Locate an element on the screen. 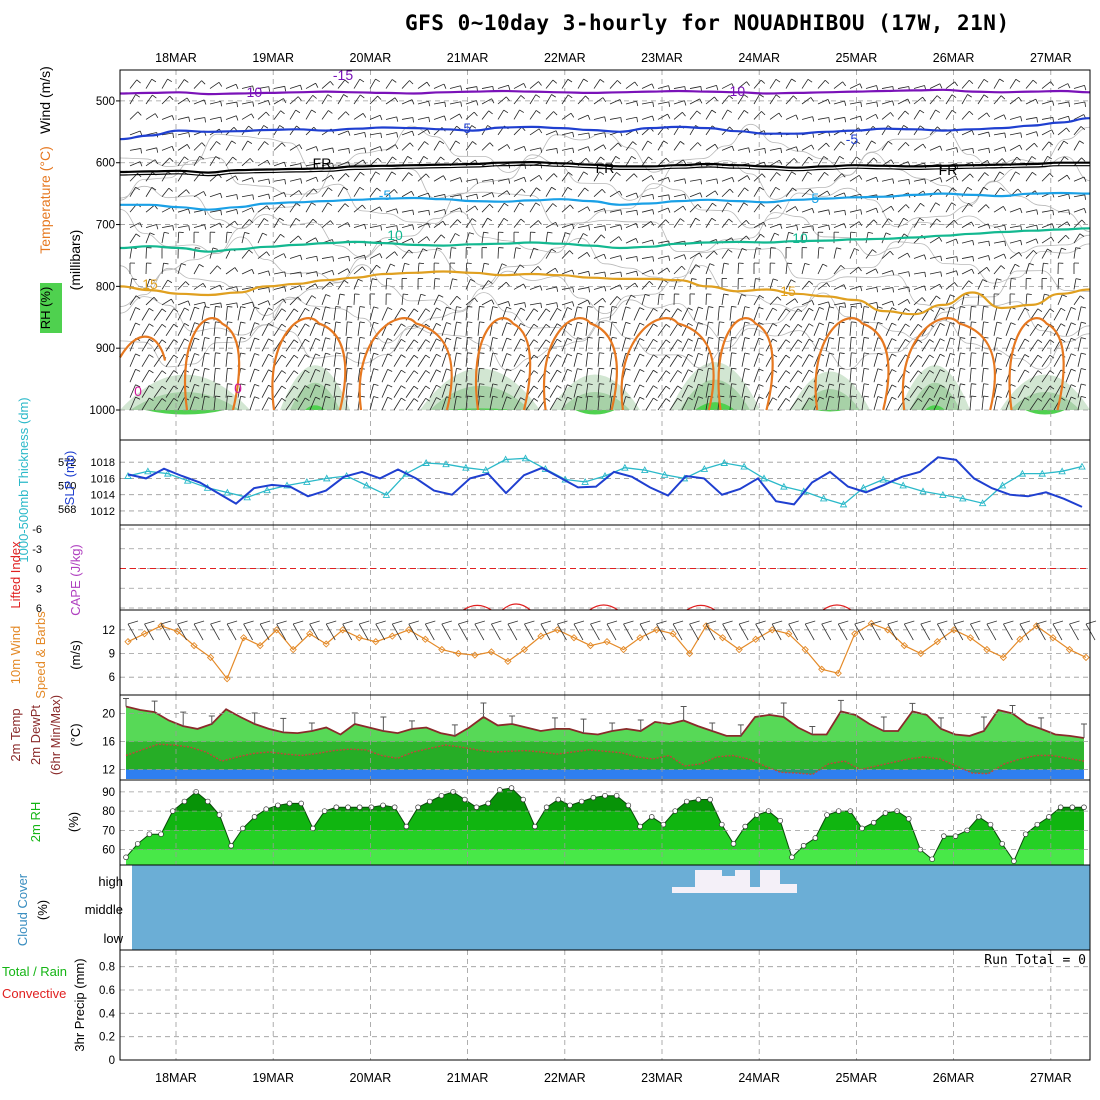  rh-tick-label: 90 is located at coordinates (108, 793).